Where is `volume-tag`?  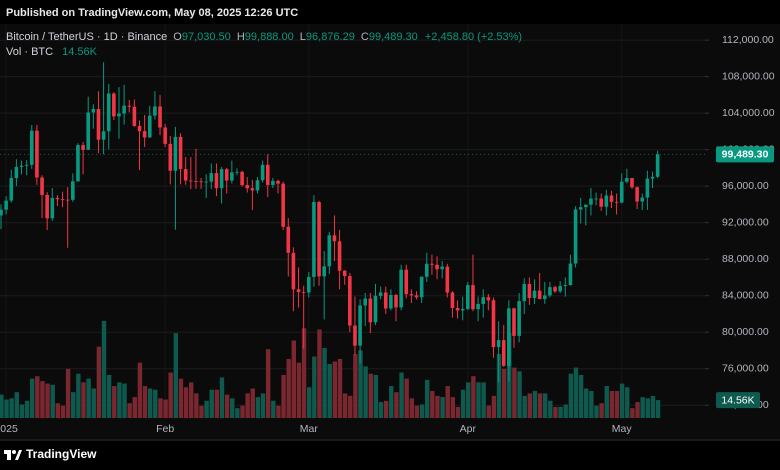
volume-tag is located at coordinates (738, 400).